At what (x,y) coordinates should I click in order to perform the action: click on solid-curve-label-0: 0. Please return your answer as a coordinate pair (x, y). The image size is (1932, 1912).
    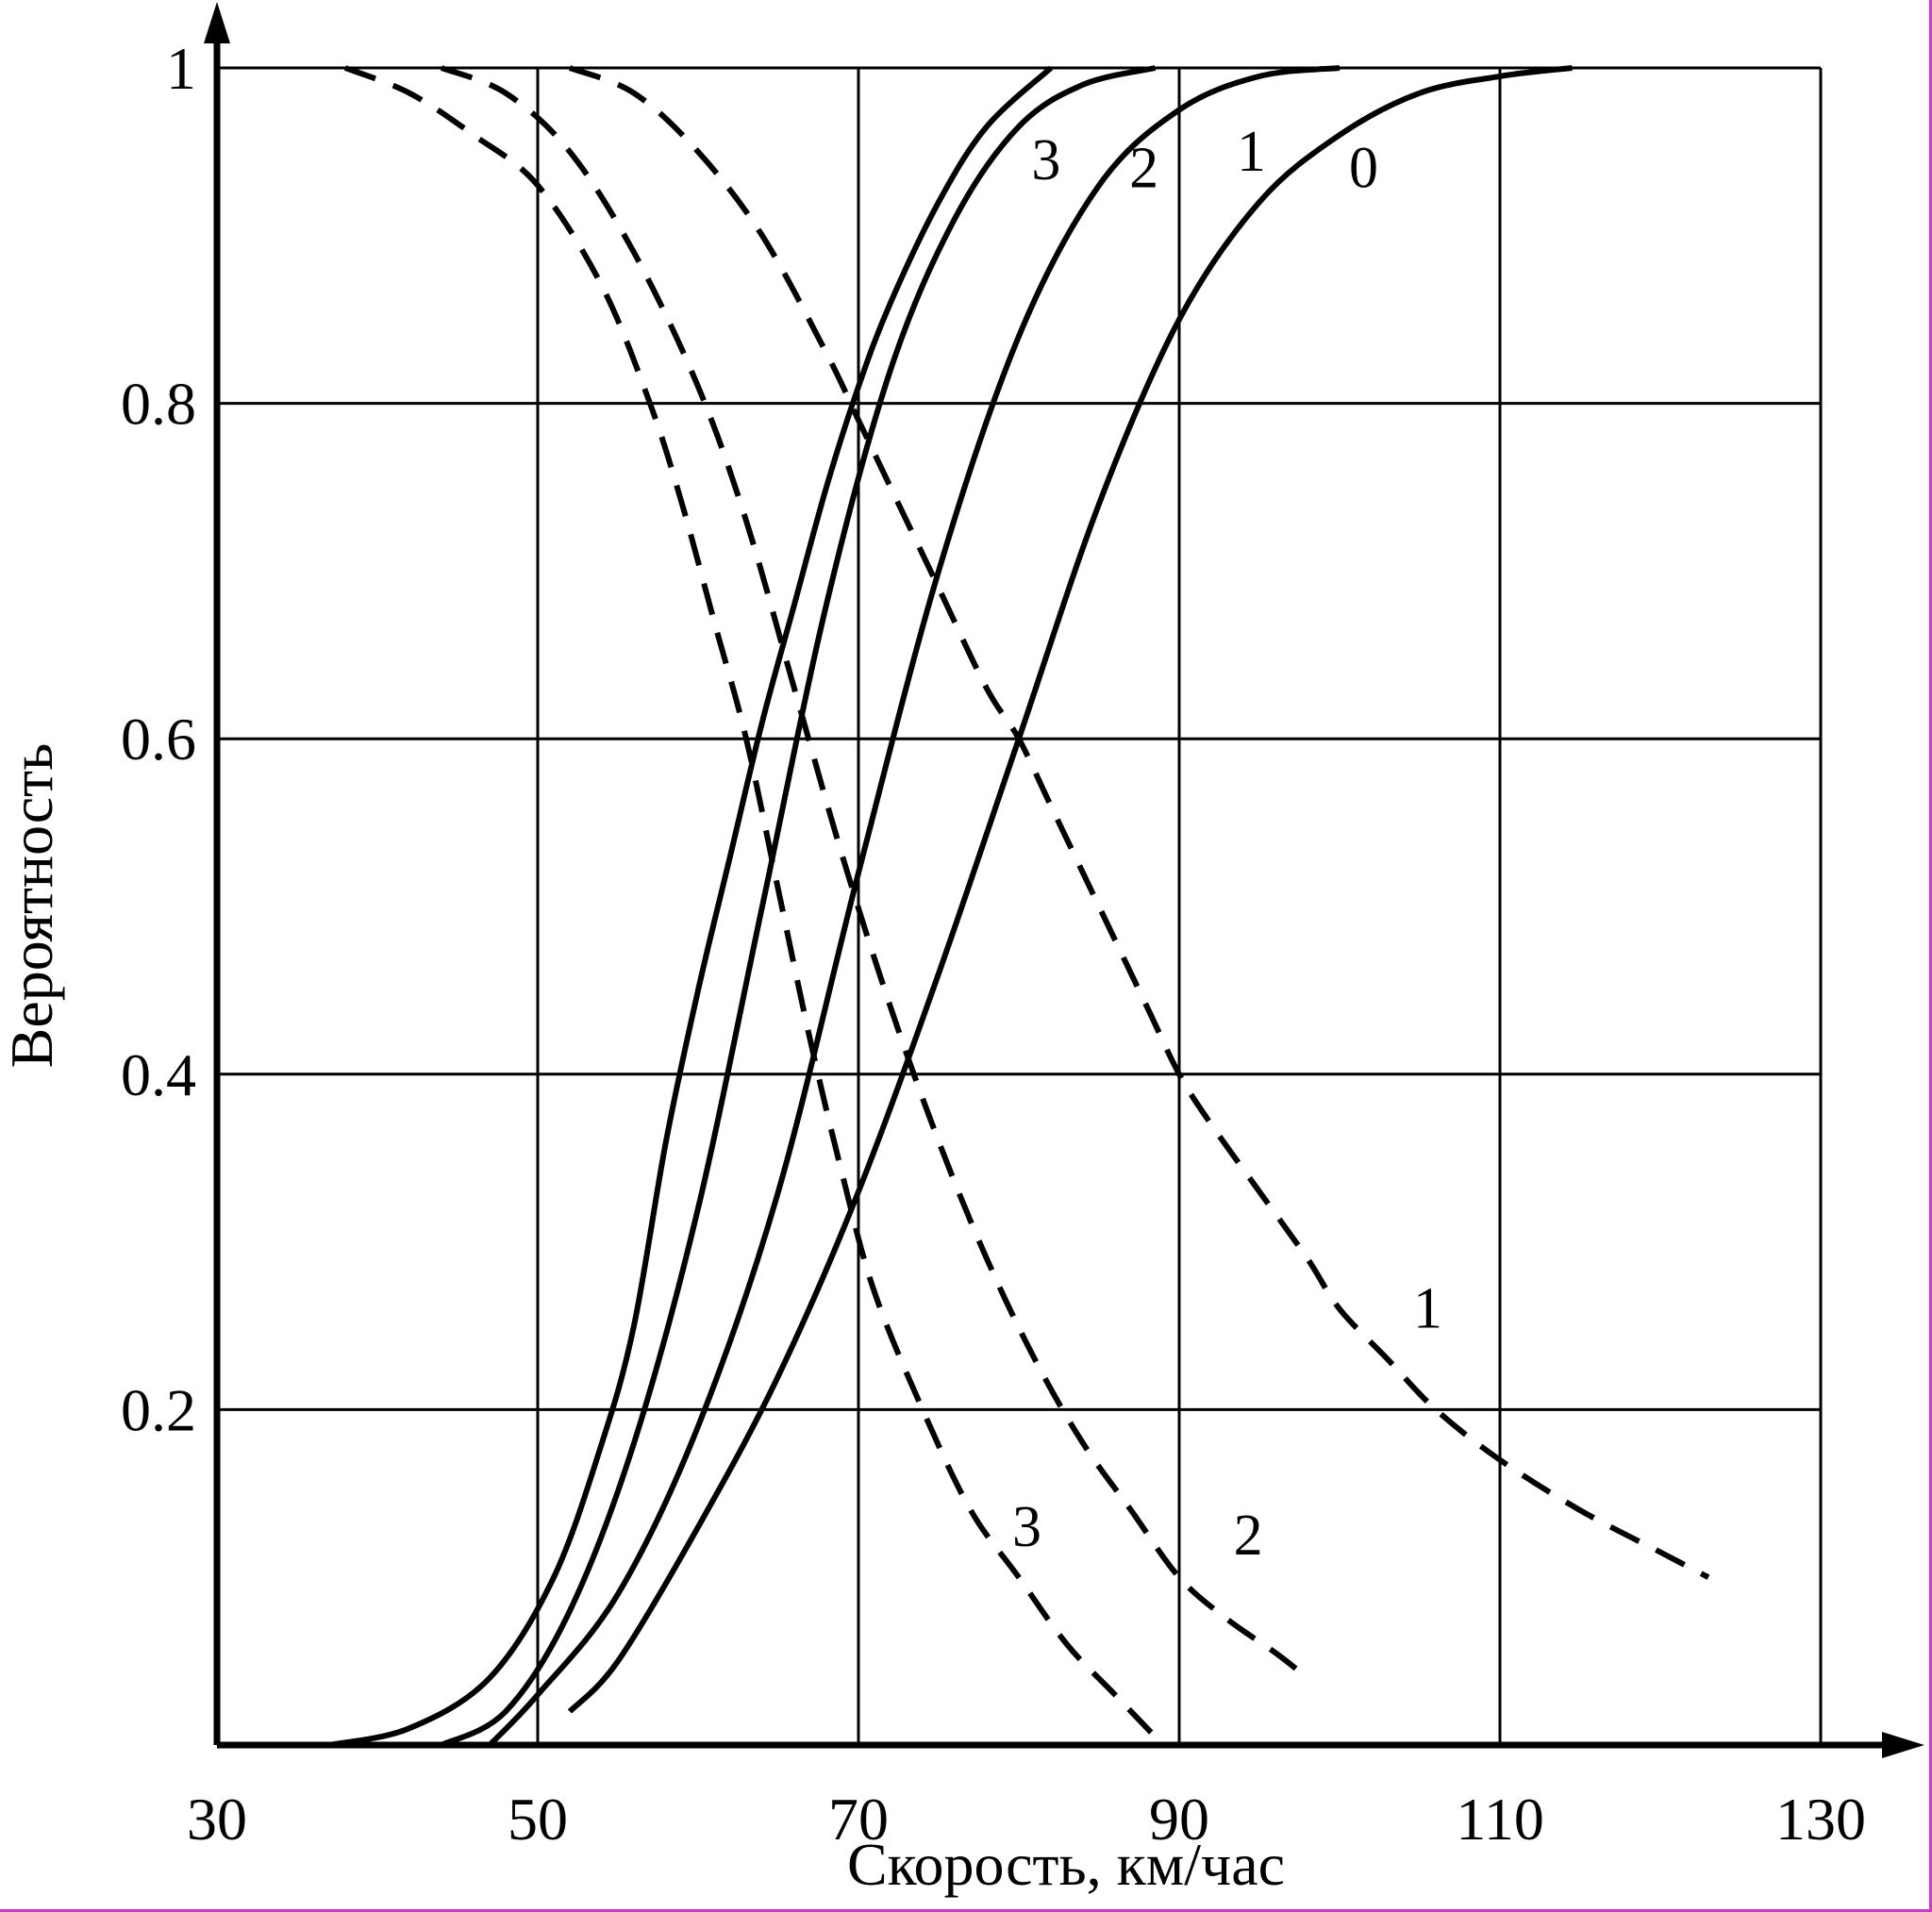
    Looking at the image, I should click on (1363, 169).